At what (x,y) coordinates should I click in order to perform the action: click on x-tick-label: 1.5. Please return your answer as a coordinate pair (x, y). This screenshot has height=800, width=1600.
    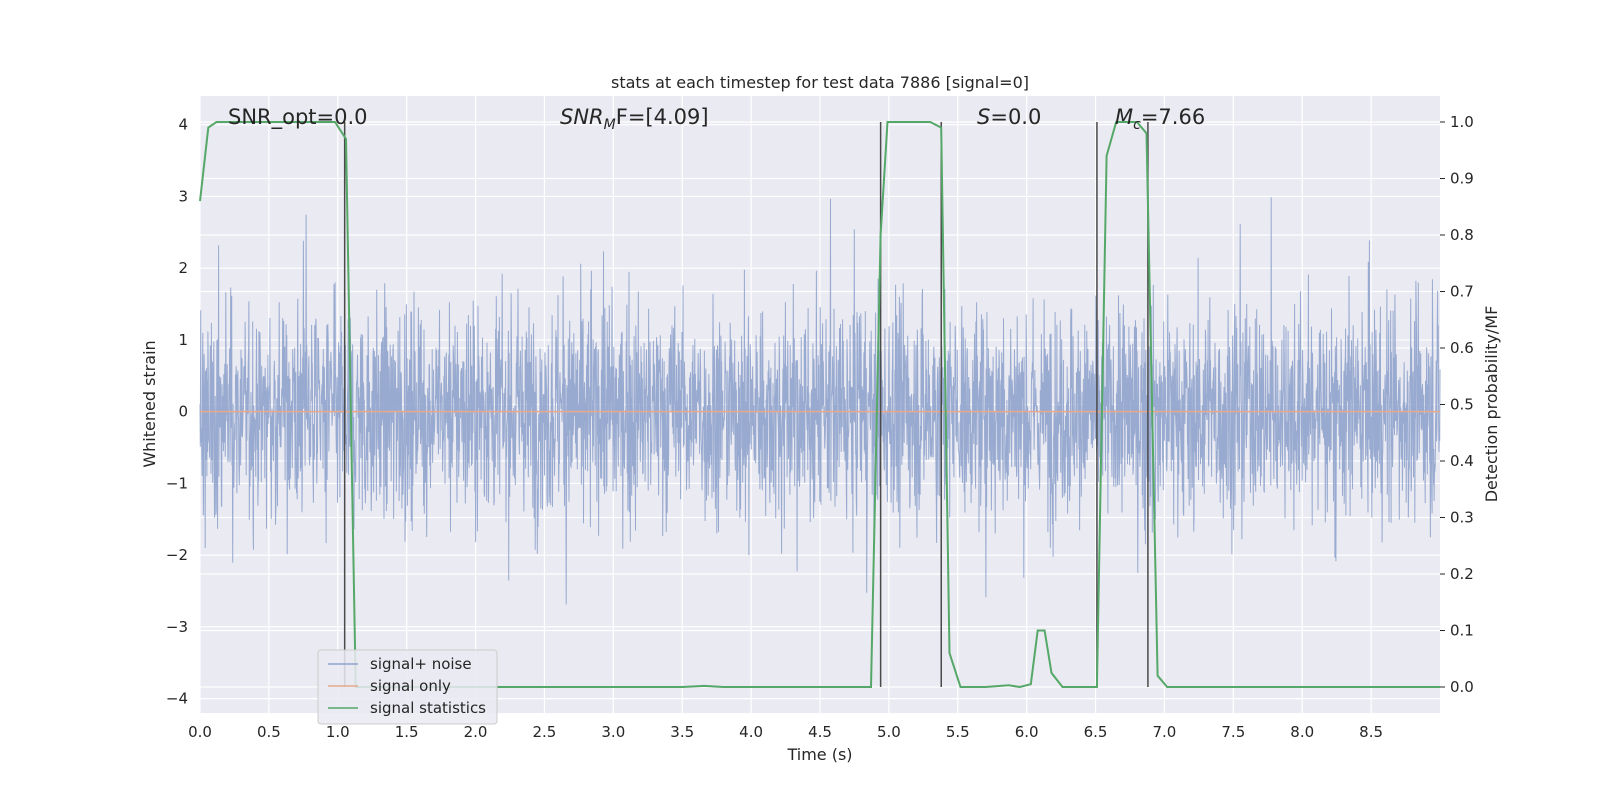
    Looking at the image, I should click on (407, 732).